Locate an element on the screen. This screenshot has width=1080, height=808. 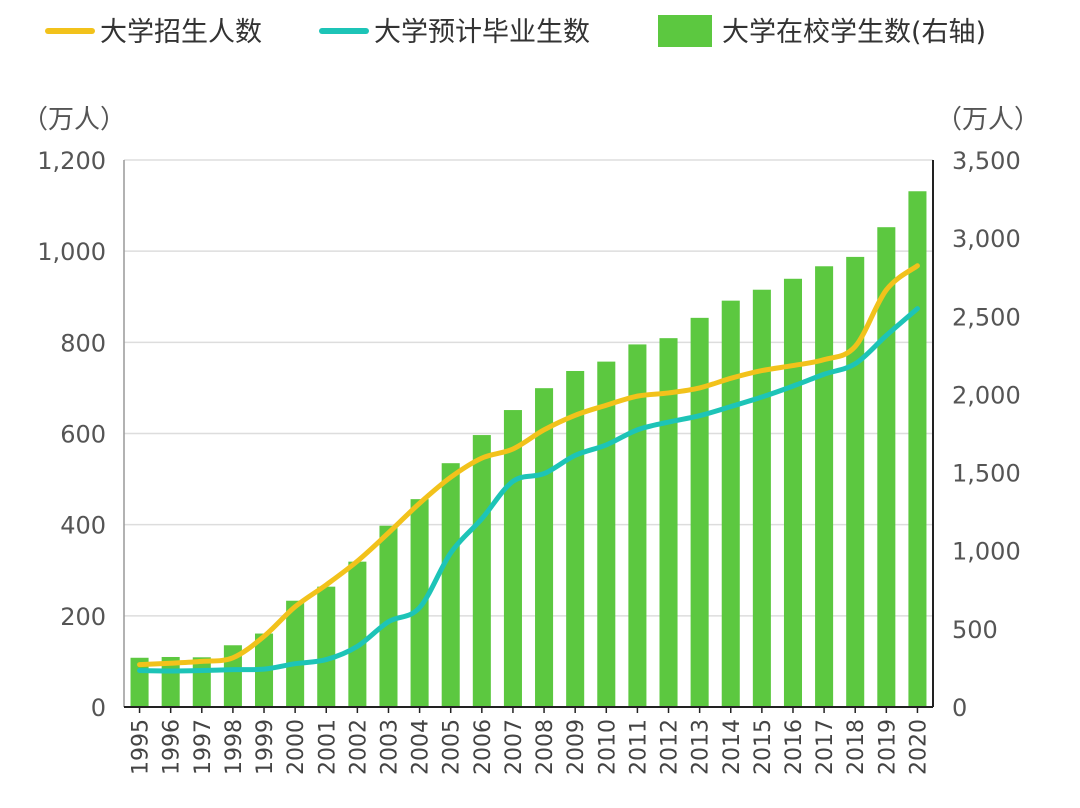
y-right-tick-label: 1,000 is located at coordinates (986, 552).